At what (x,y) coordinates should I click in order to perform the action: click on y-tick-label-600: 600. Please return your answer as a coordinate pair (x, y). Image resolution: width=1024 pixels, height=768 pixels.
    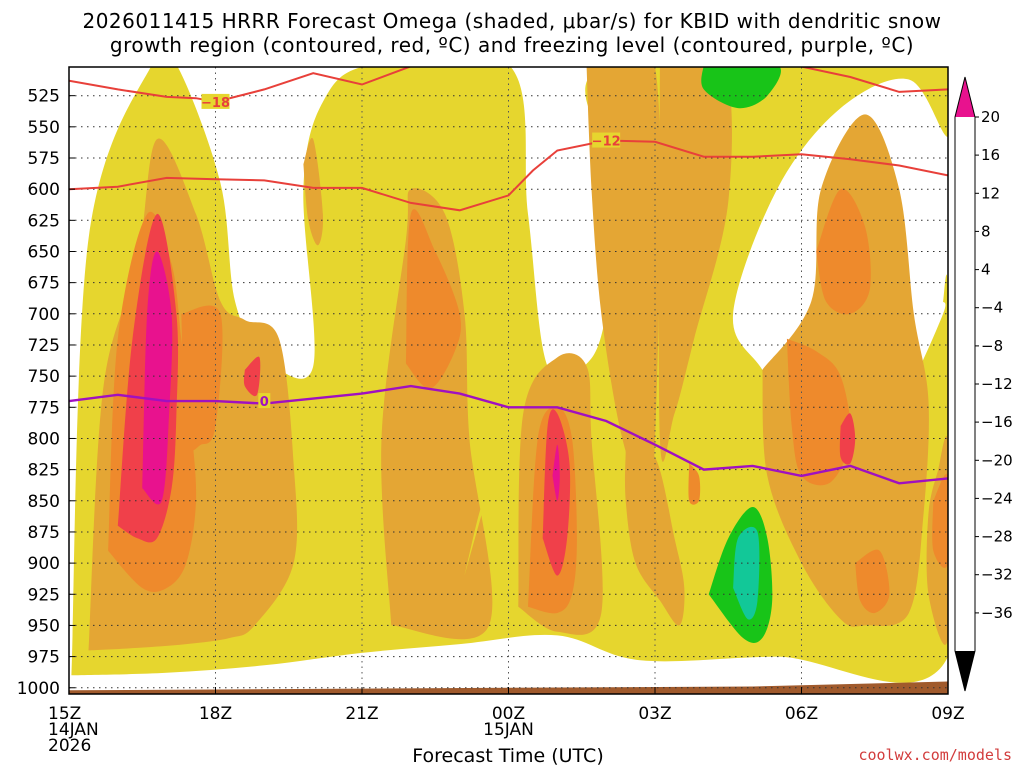
    Looking at the image, I should click on (44, 190).